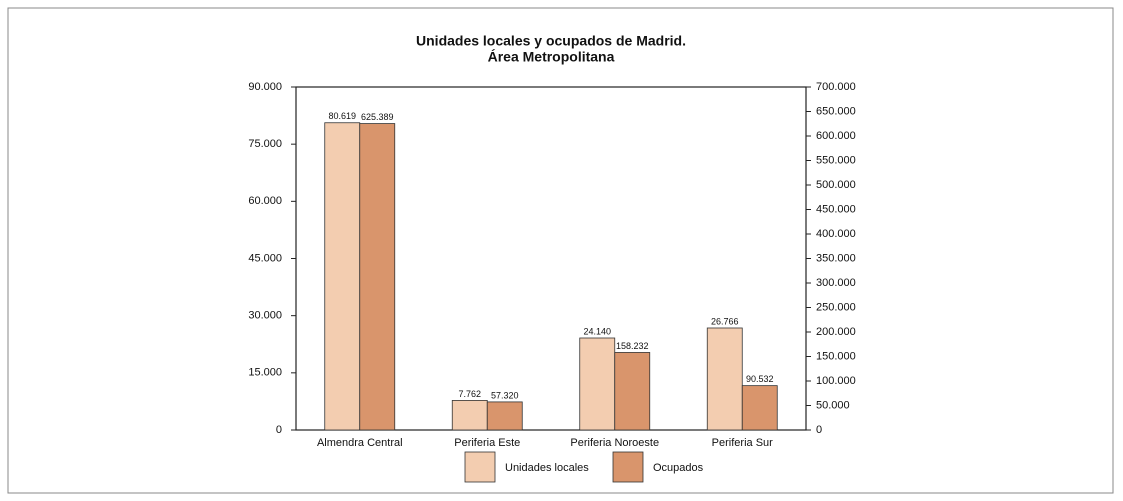 This screenshot has height=501, width=1123. I want to click on y2-tick-label: 0, so click(819, 430).